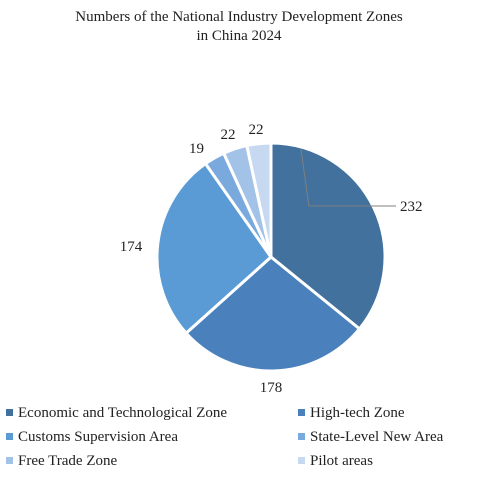  I want to click on legend-label: State-Level New Area, so click(377, 437).